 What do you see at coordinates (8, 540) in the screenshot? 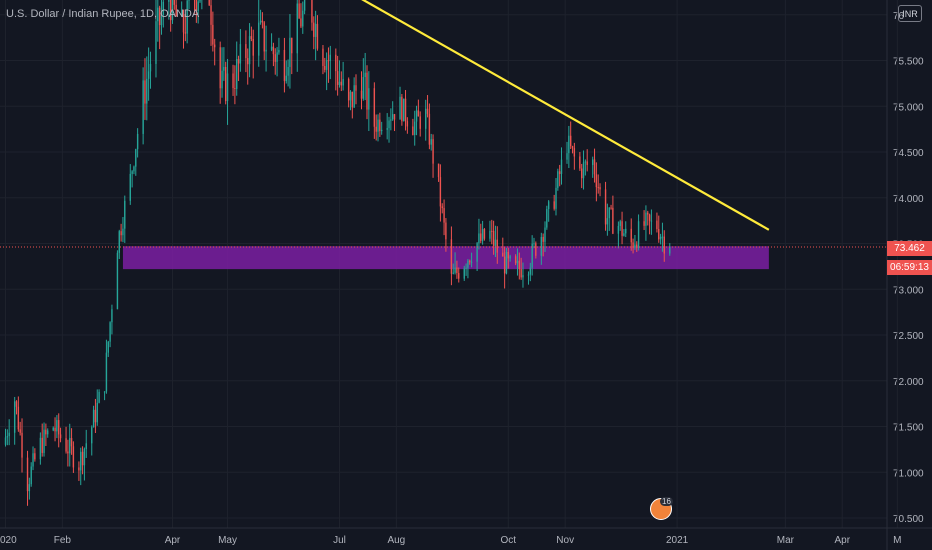
I see `x-tick-label: 2020` at bounding box center [8, 540].